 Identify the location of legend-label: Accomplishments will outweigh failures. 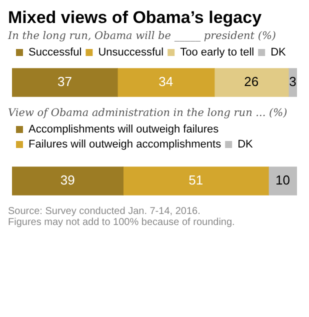
(124, 130).